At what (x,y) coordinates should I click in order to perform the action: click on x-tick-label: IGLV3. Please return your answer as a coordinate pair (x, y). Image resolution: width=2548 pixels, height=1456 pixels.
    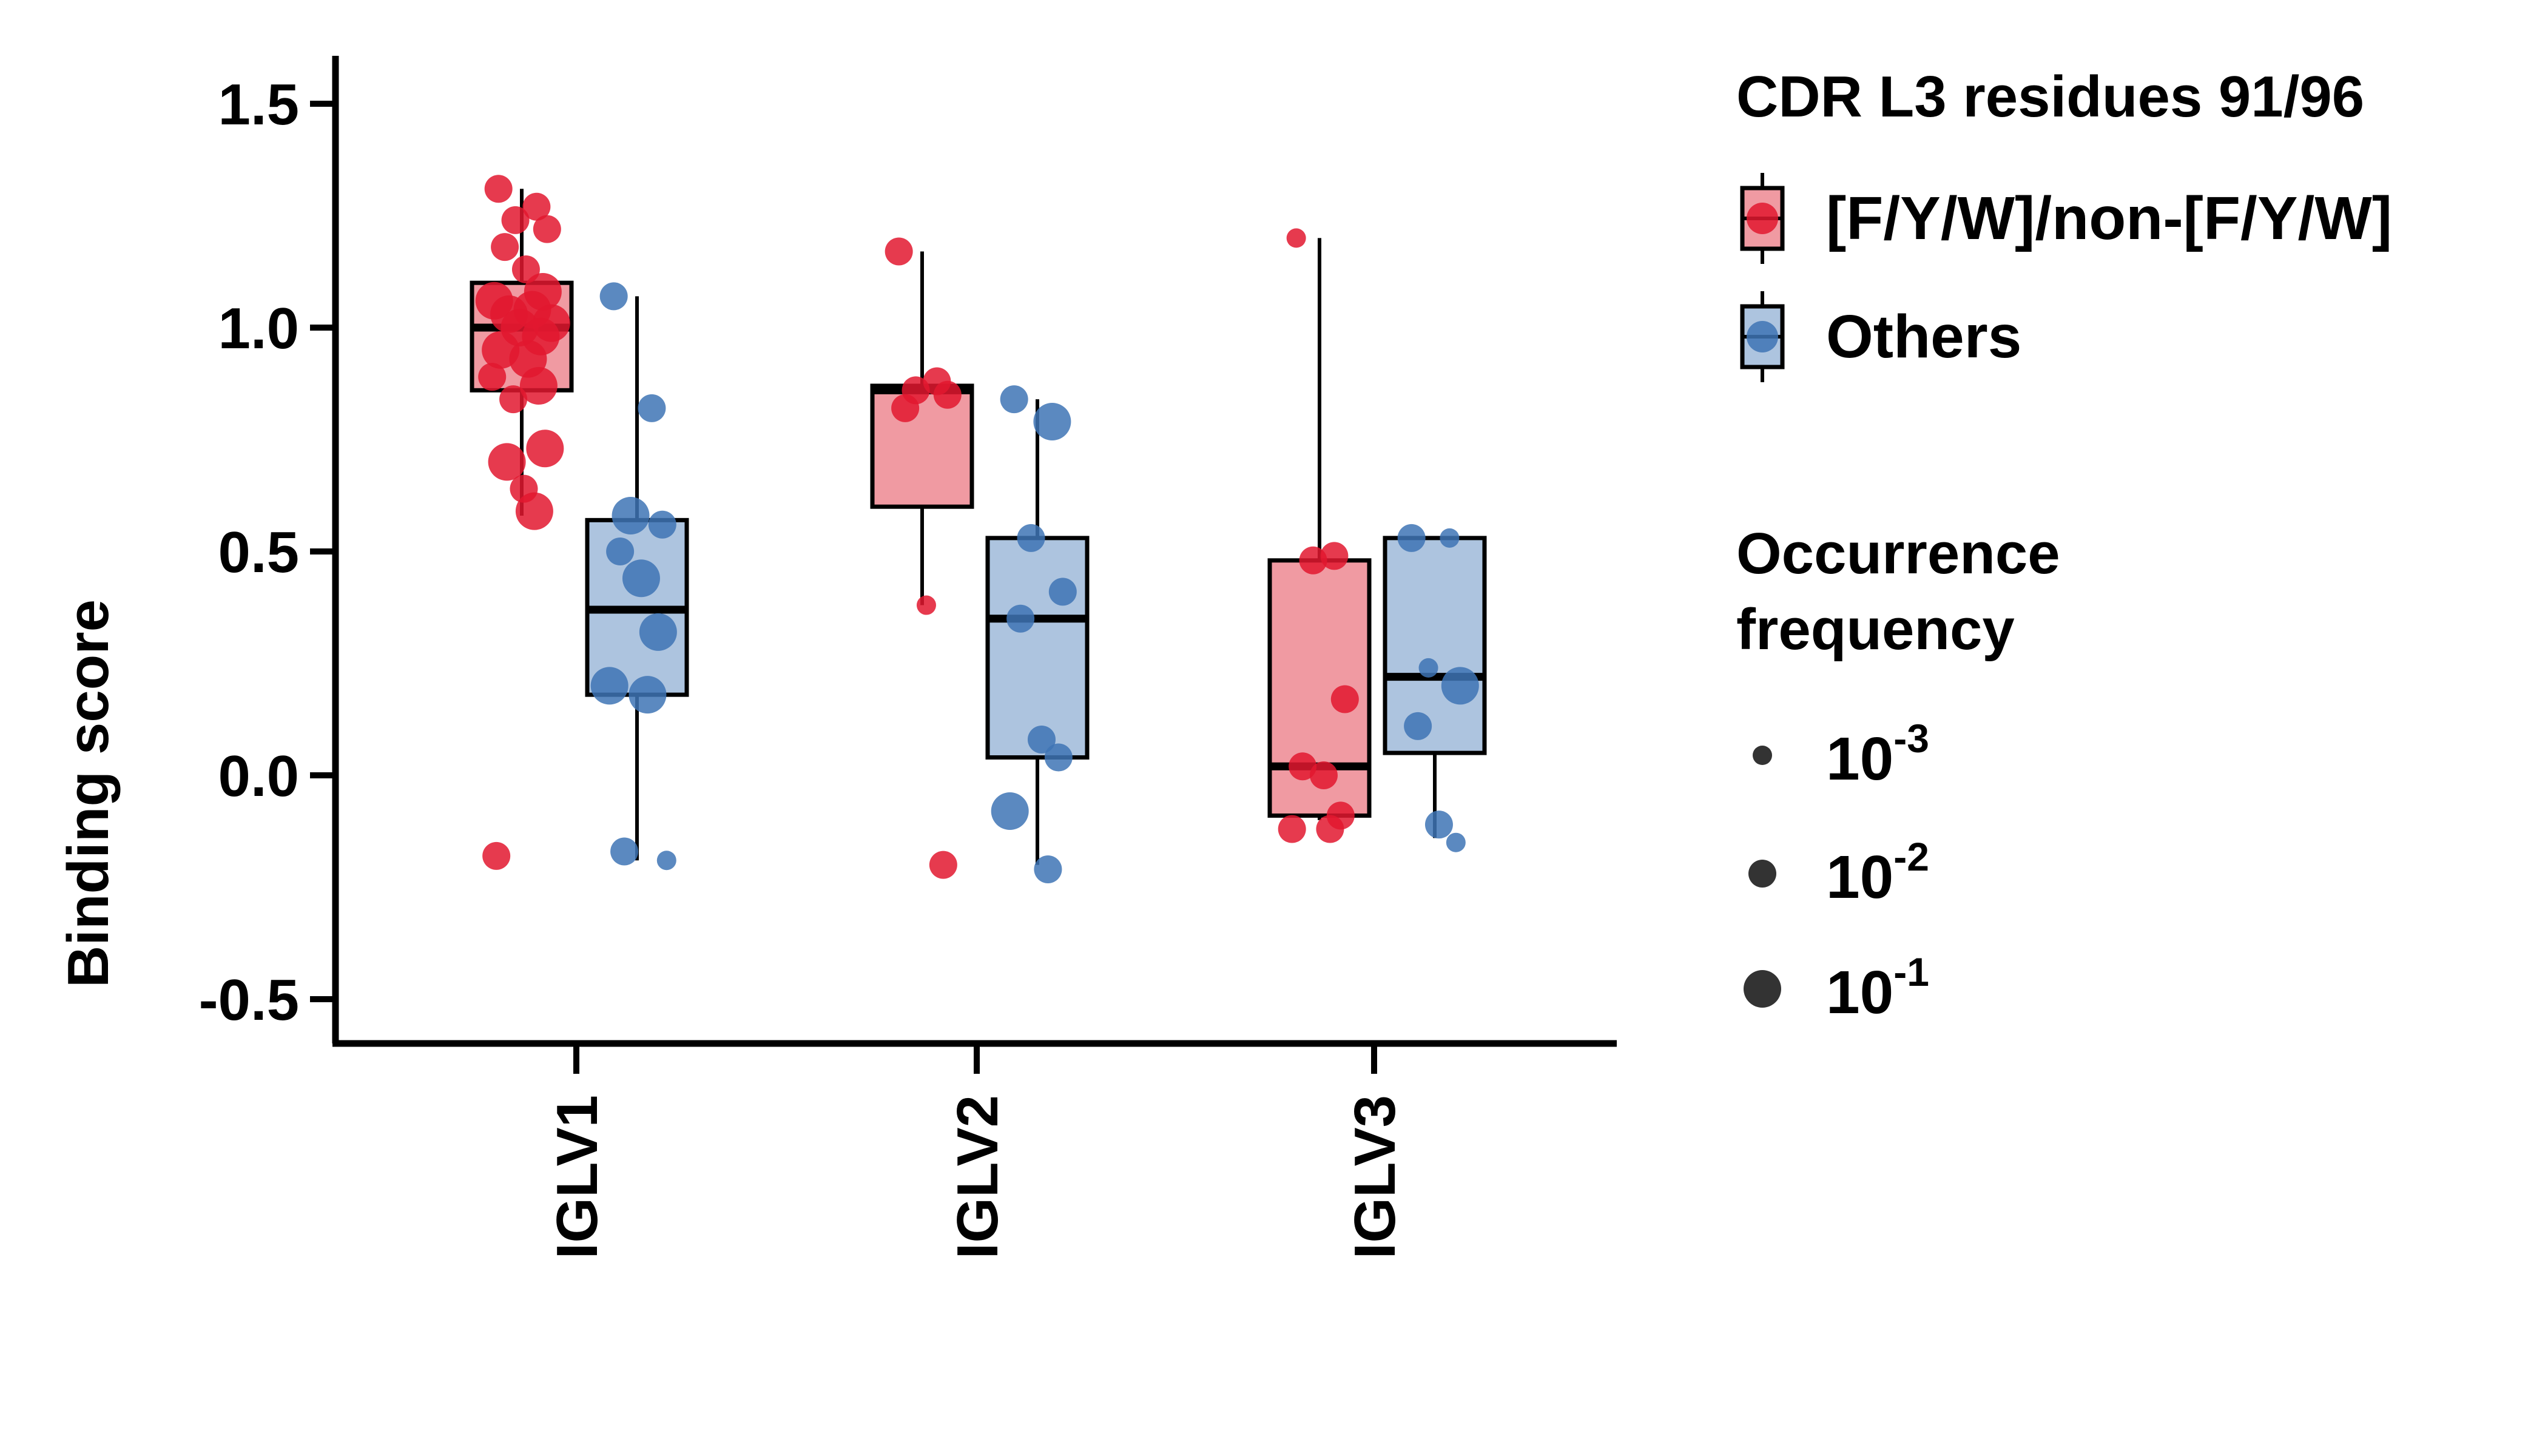
    Looking at the image, I should click on (1375, 1177).